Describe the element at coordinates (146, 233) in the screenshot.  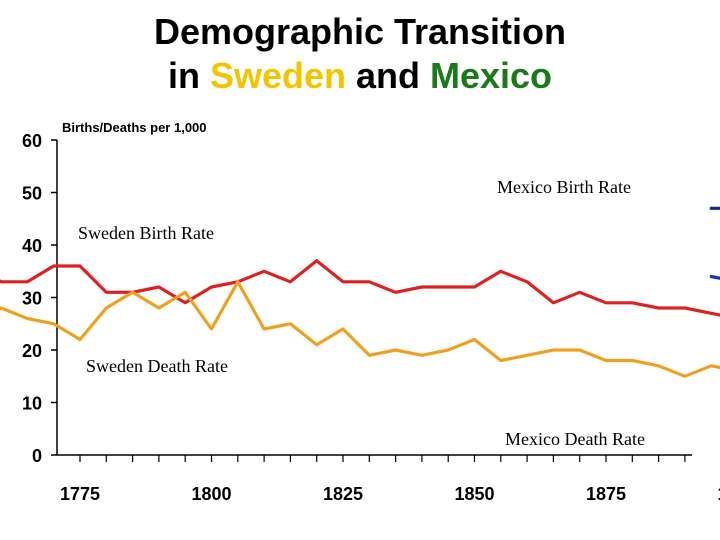
I see `annotation-sweden-birth-rate: Sweden Birth Rate` at that location.